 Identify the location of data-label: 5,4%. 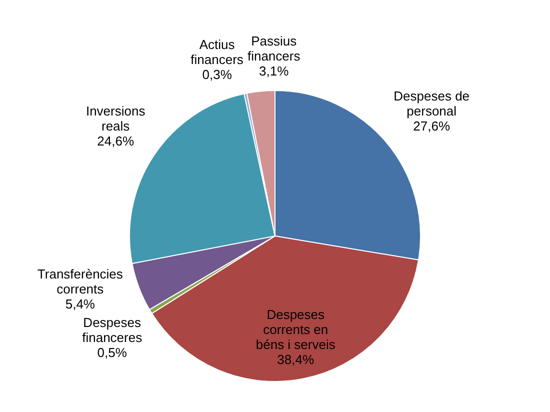
(80, 304).